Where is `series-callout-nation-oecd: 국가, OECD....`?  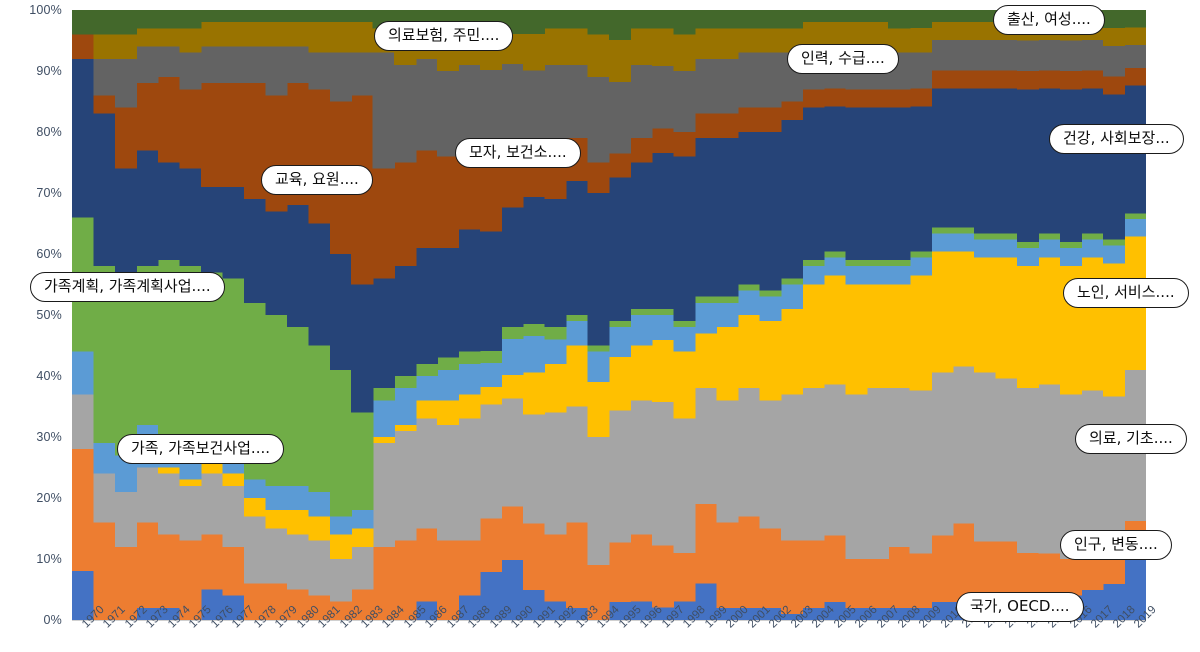
series-callout-nation-oecd: 국가, OECD.... is located at coordinates (1020, 607).